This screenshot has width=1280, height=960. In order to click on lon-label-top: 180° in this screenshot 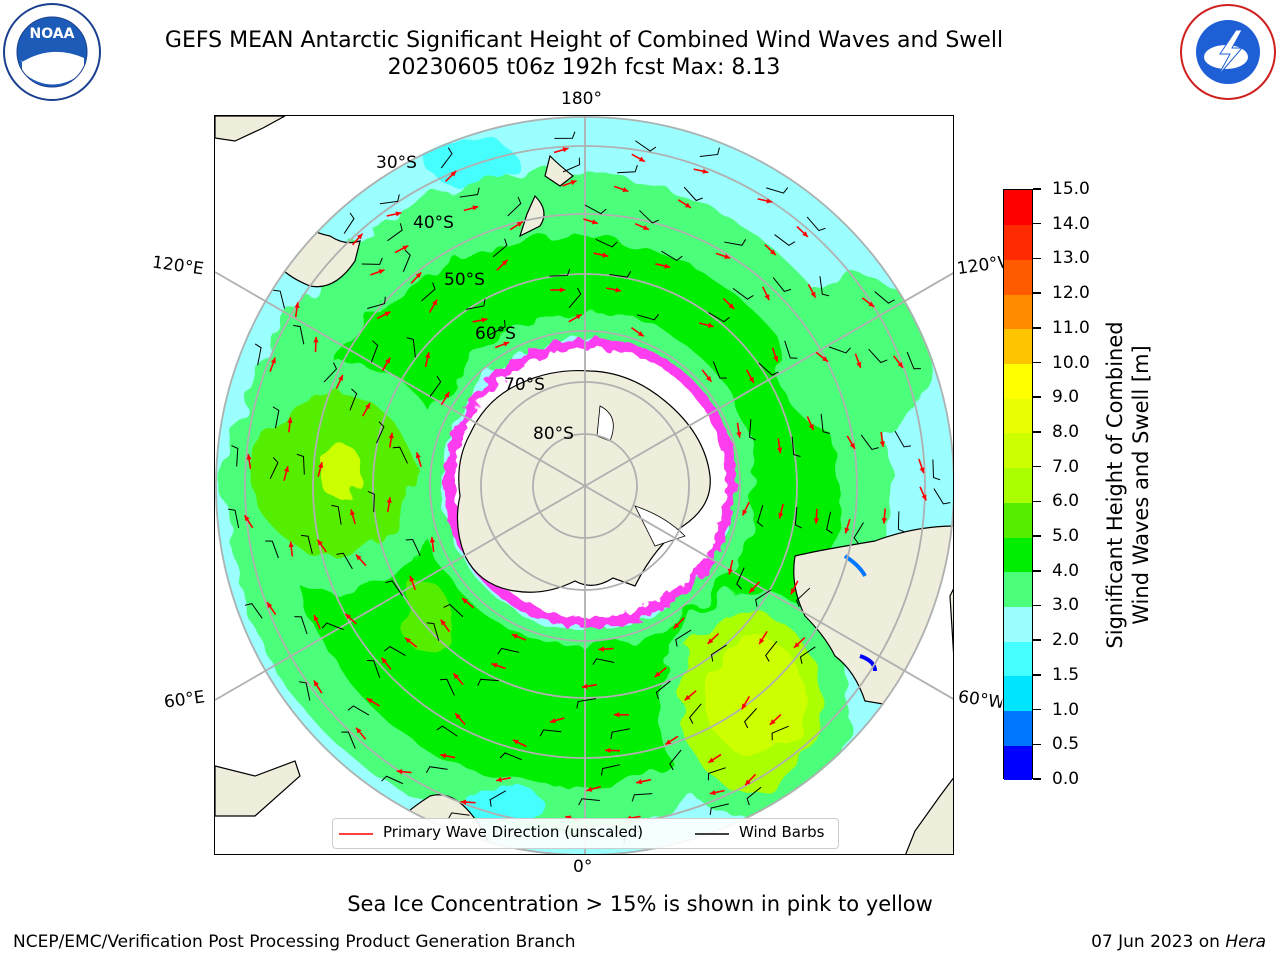, I will do `click(581, 99)`.